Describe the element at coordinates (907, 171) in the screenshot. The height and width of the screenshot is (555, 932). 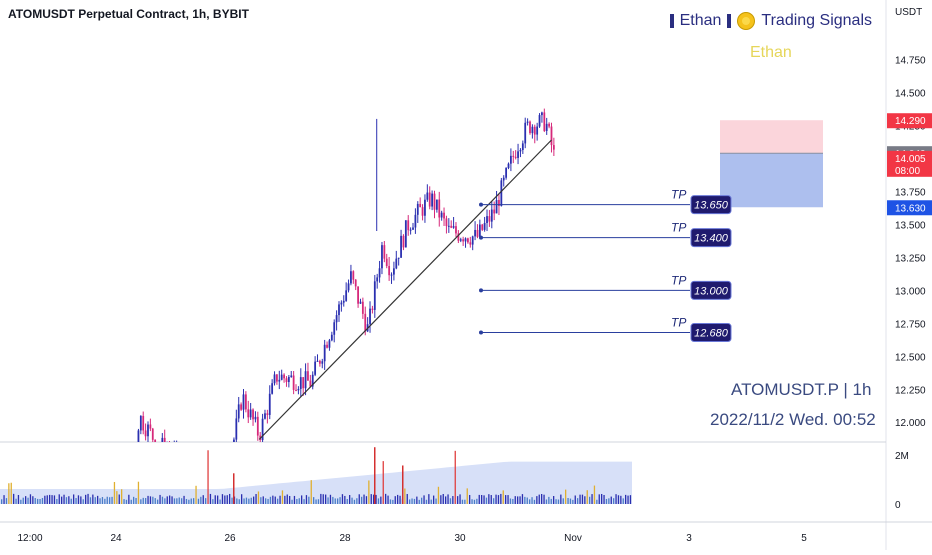
I see `price-badge-sublabel: 08:00` at that location.